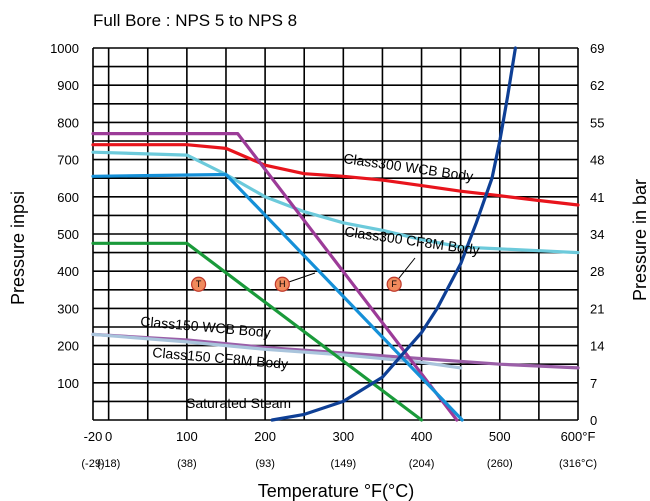  I want to click on x-tick-sublabel: (-29), so click(92, 464).